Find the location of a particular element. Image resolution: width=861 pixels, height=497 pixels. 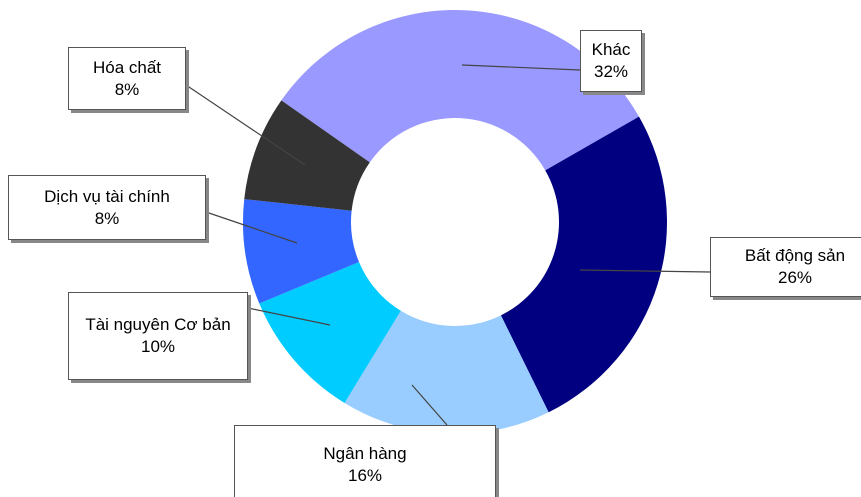

category-name: Khác is located at coordinates (611, 49).